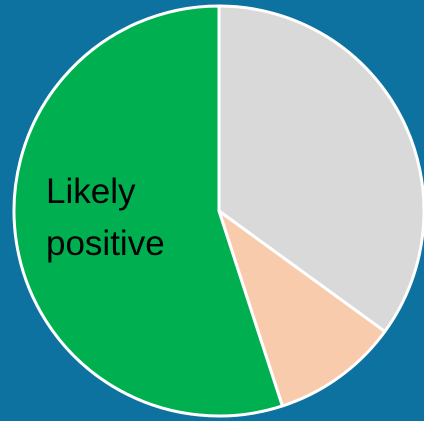  I want to click on slice-label: Likely positive, so click(105, 217).